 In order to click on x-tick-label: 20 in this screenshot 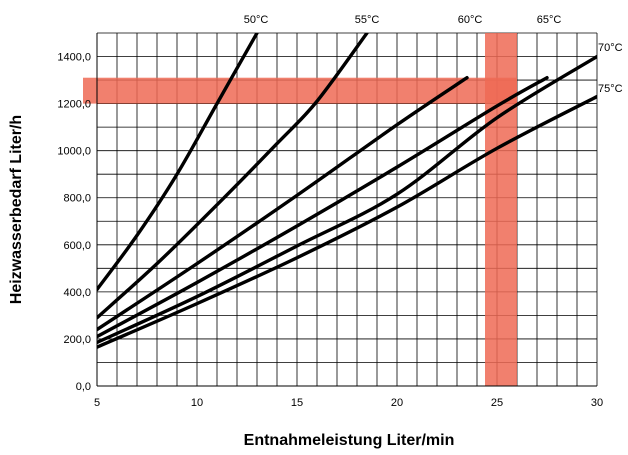, I will do `click(397, 403)`.